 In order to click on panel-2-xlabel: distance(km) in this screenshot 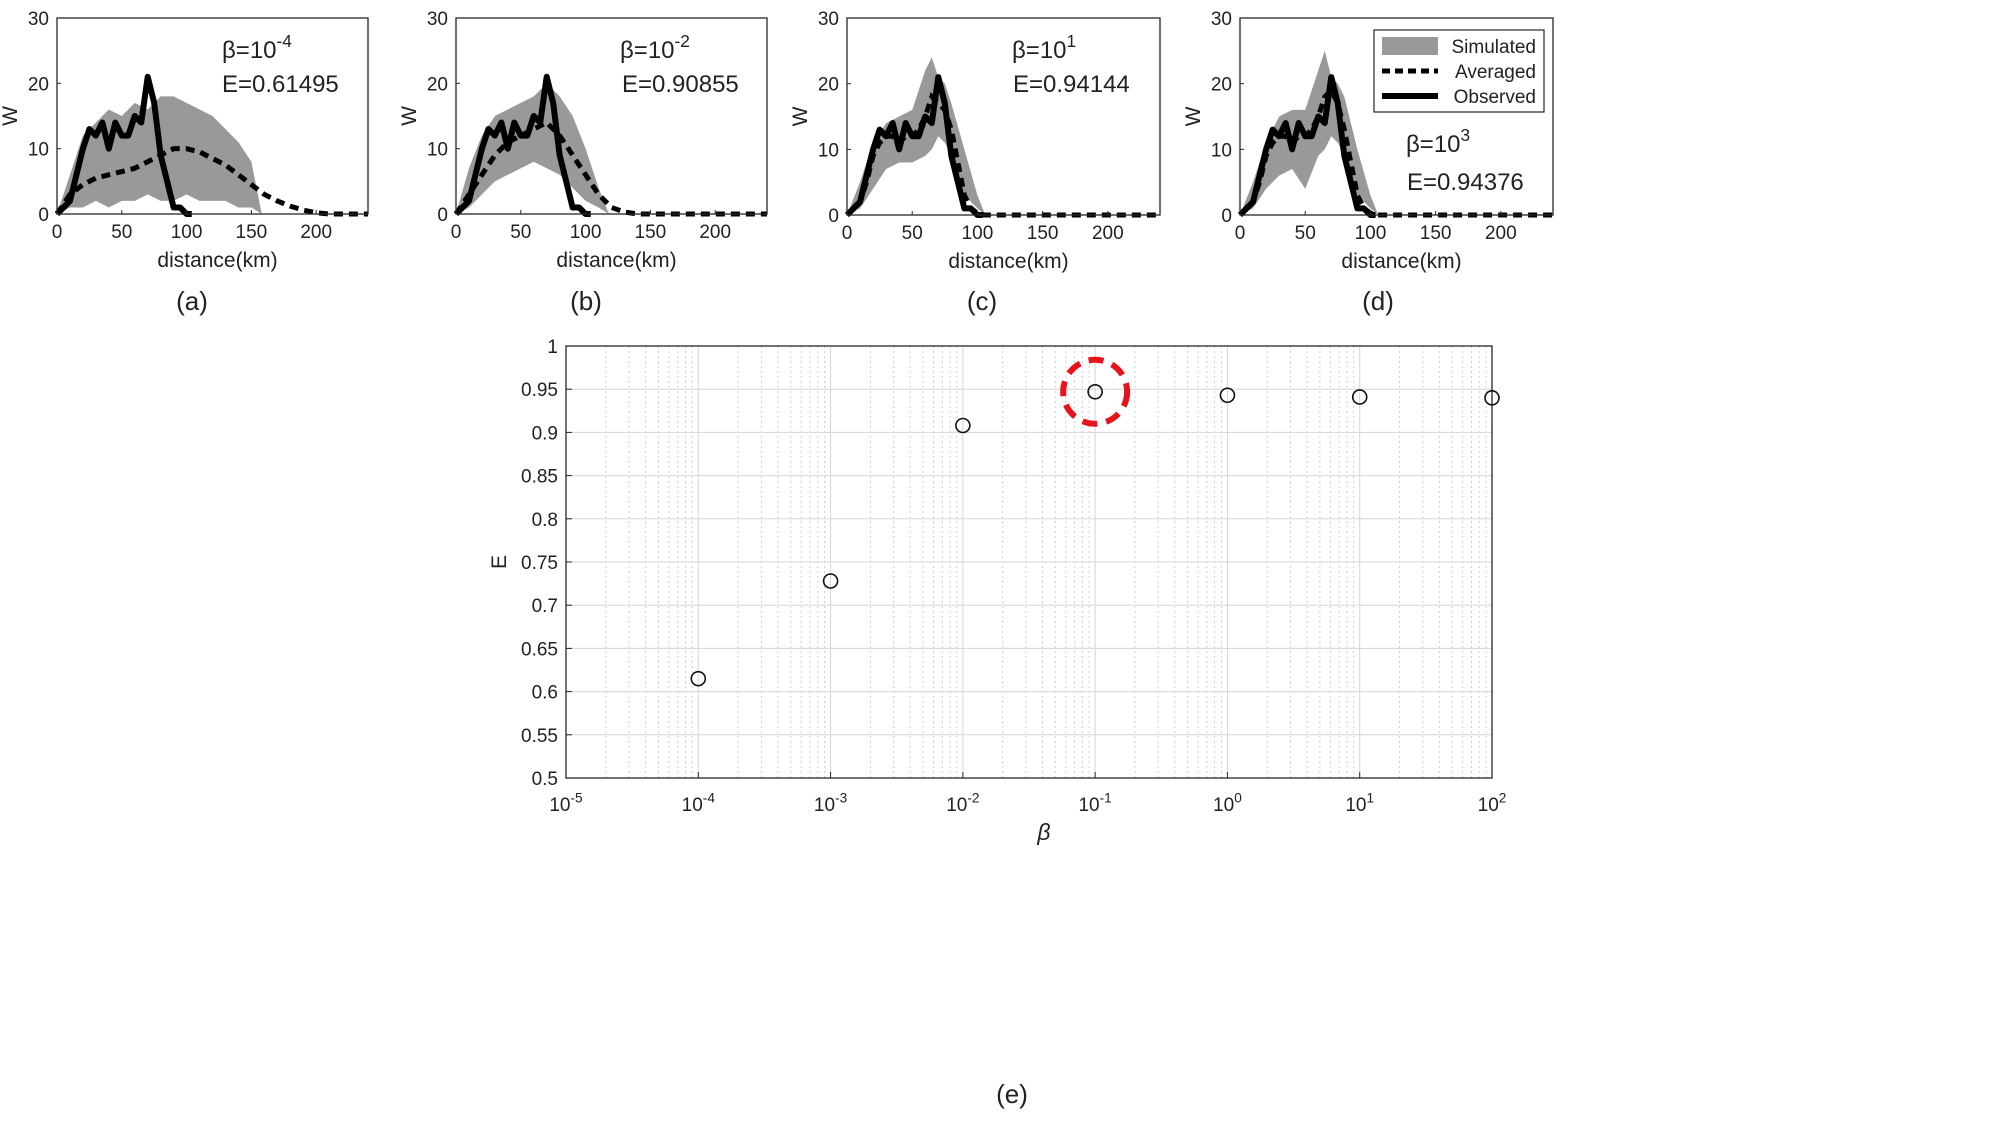, I will do `click(1008, 261)`.